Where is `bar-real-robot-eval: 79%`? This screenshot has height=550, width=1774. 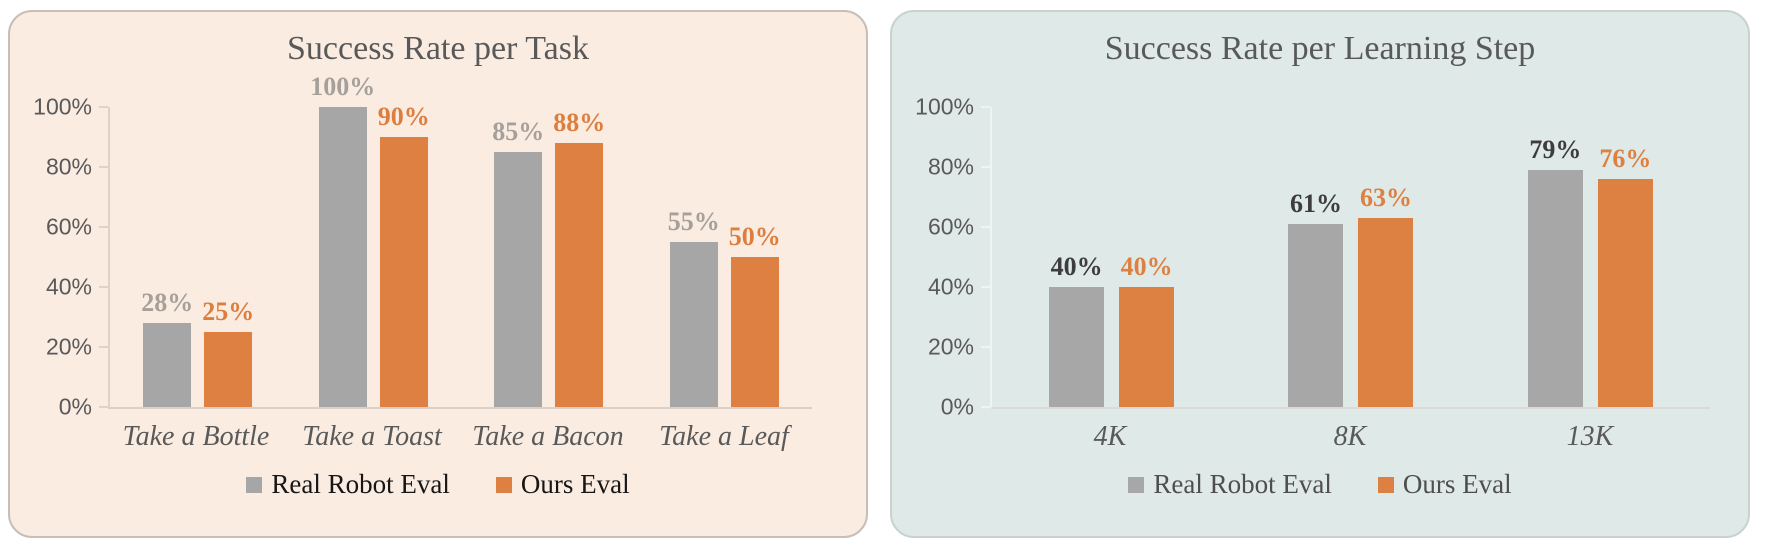 bar-real-robot-eval: 79% is located at coordinates (1555, 271).